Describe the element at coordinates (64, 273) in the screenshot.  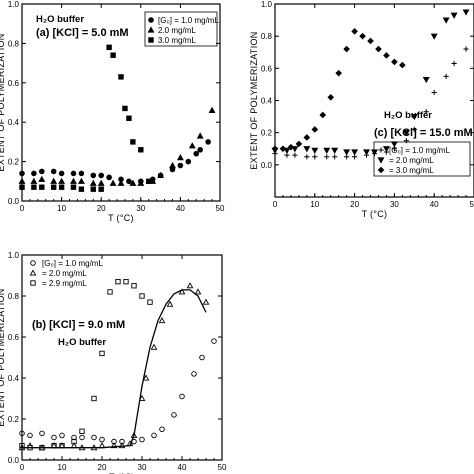
I see `legend-label: = 2.0 mg/mL` at that location.